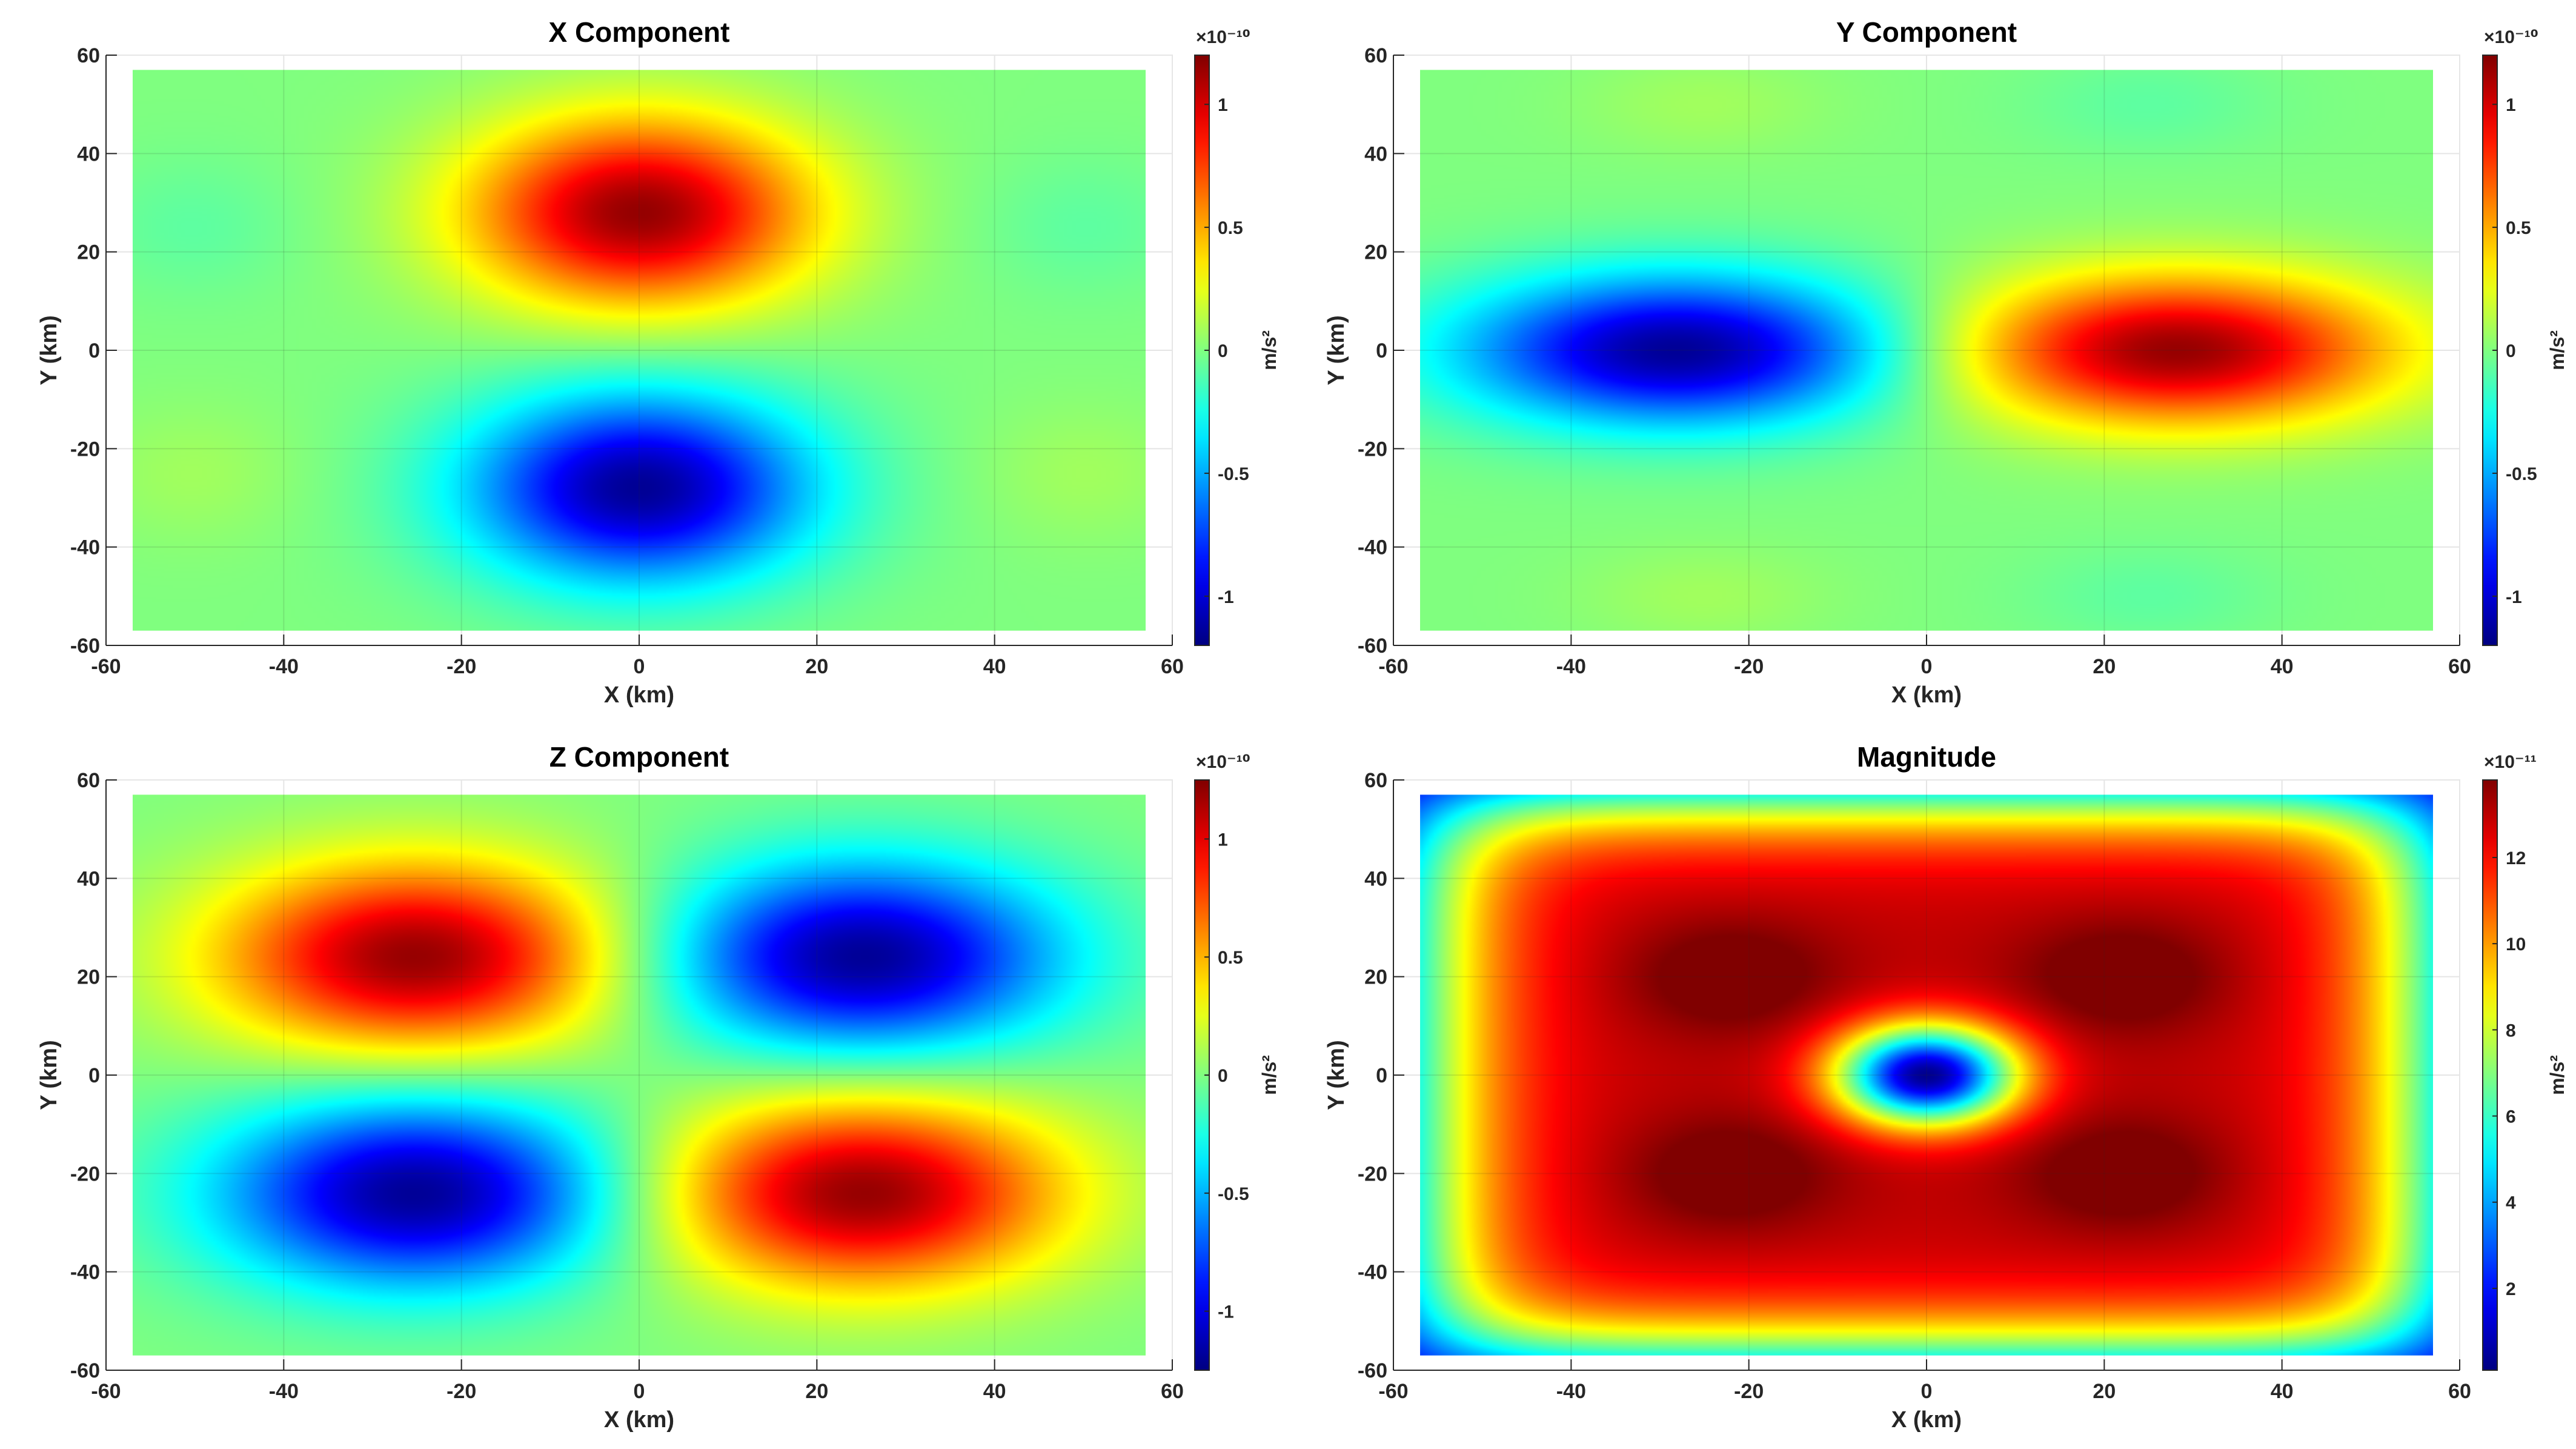 The height and width of the screenshot is (1449, 2576). I want to click on y-component-y-tick-label-0: -60, so click(1372, 646).